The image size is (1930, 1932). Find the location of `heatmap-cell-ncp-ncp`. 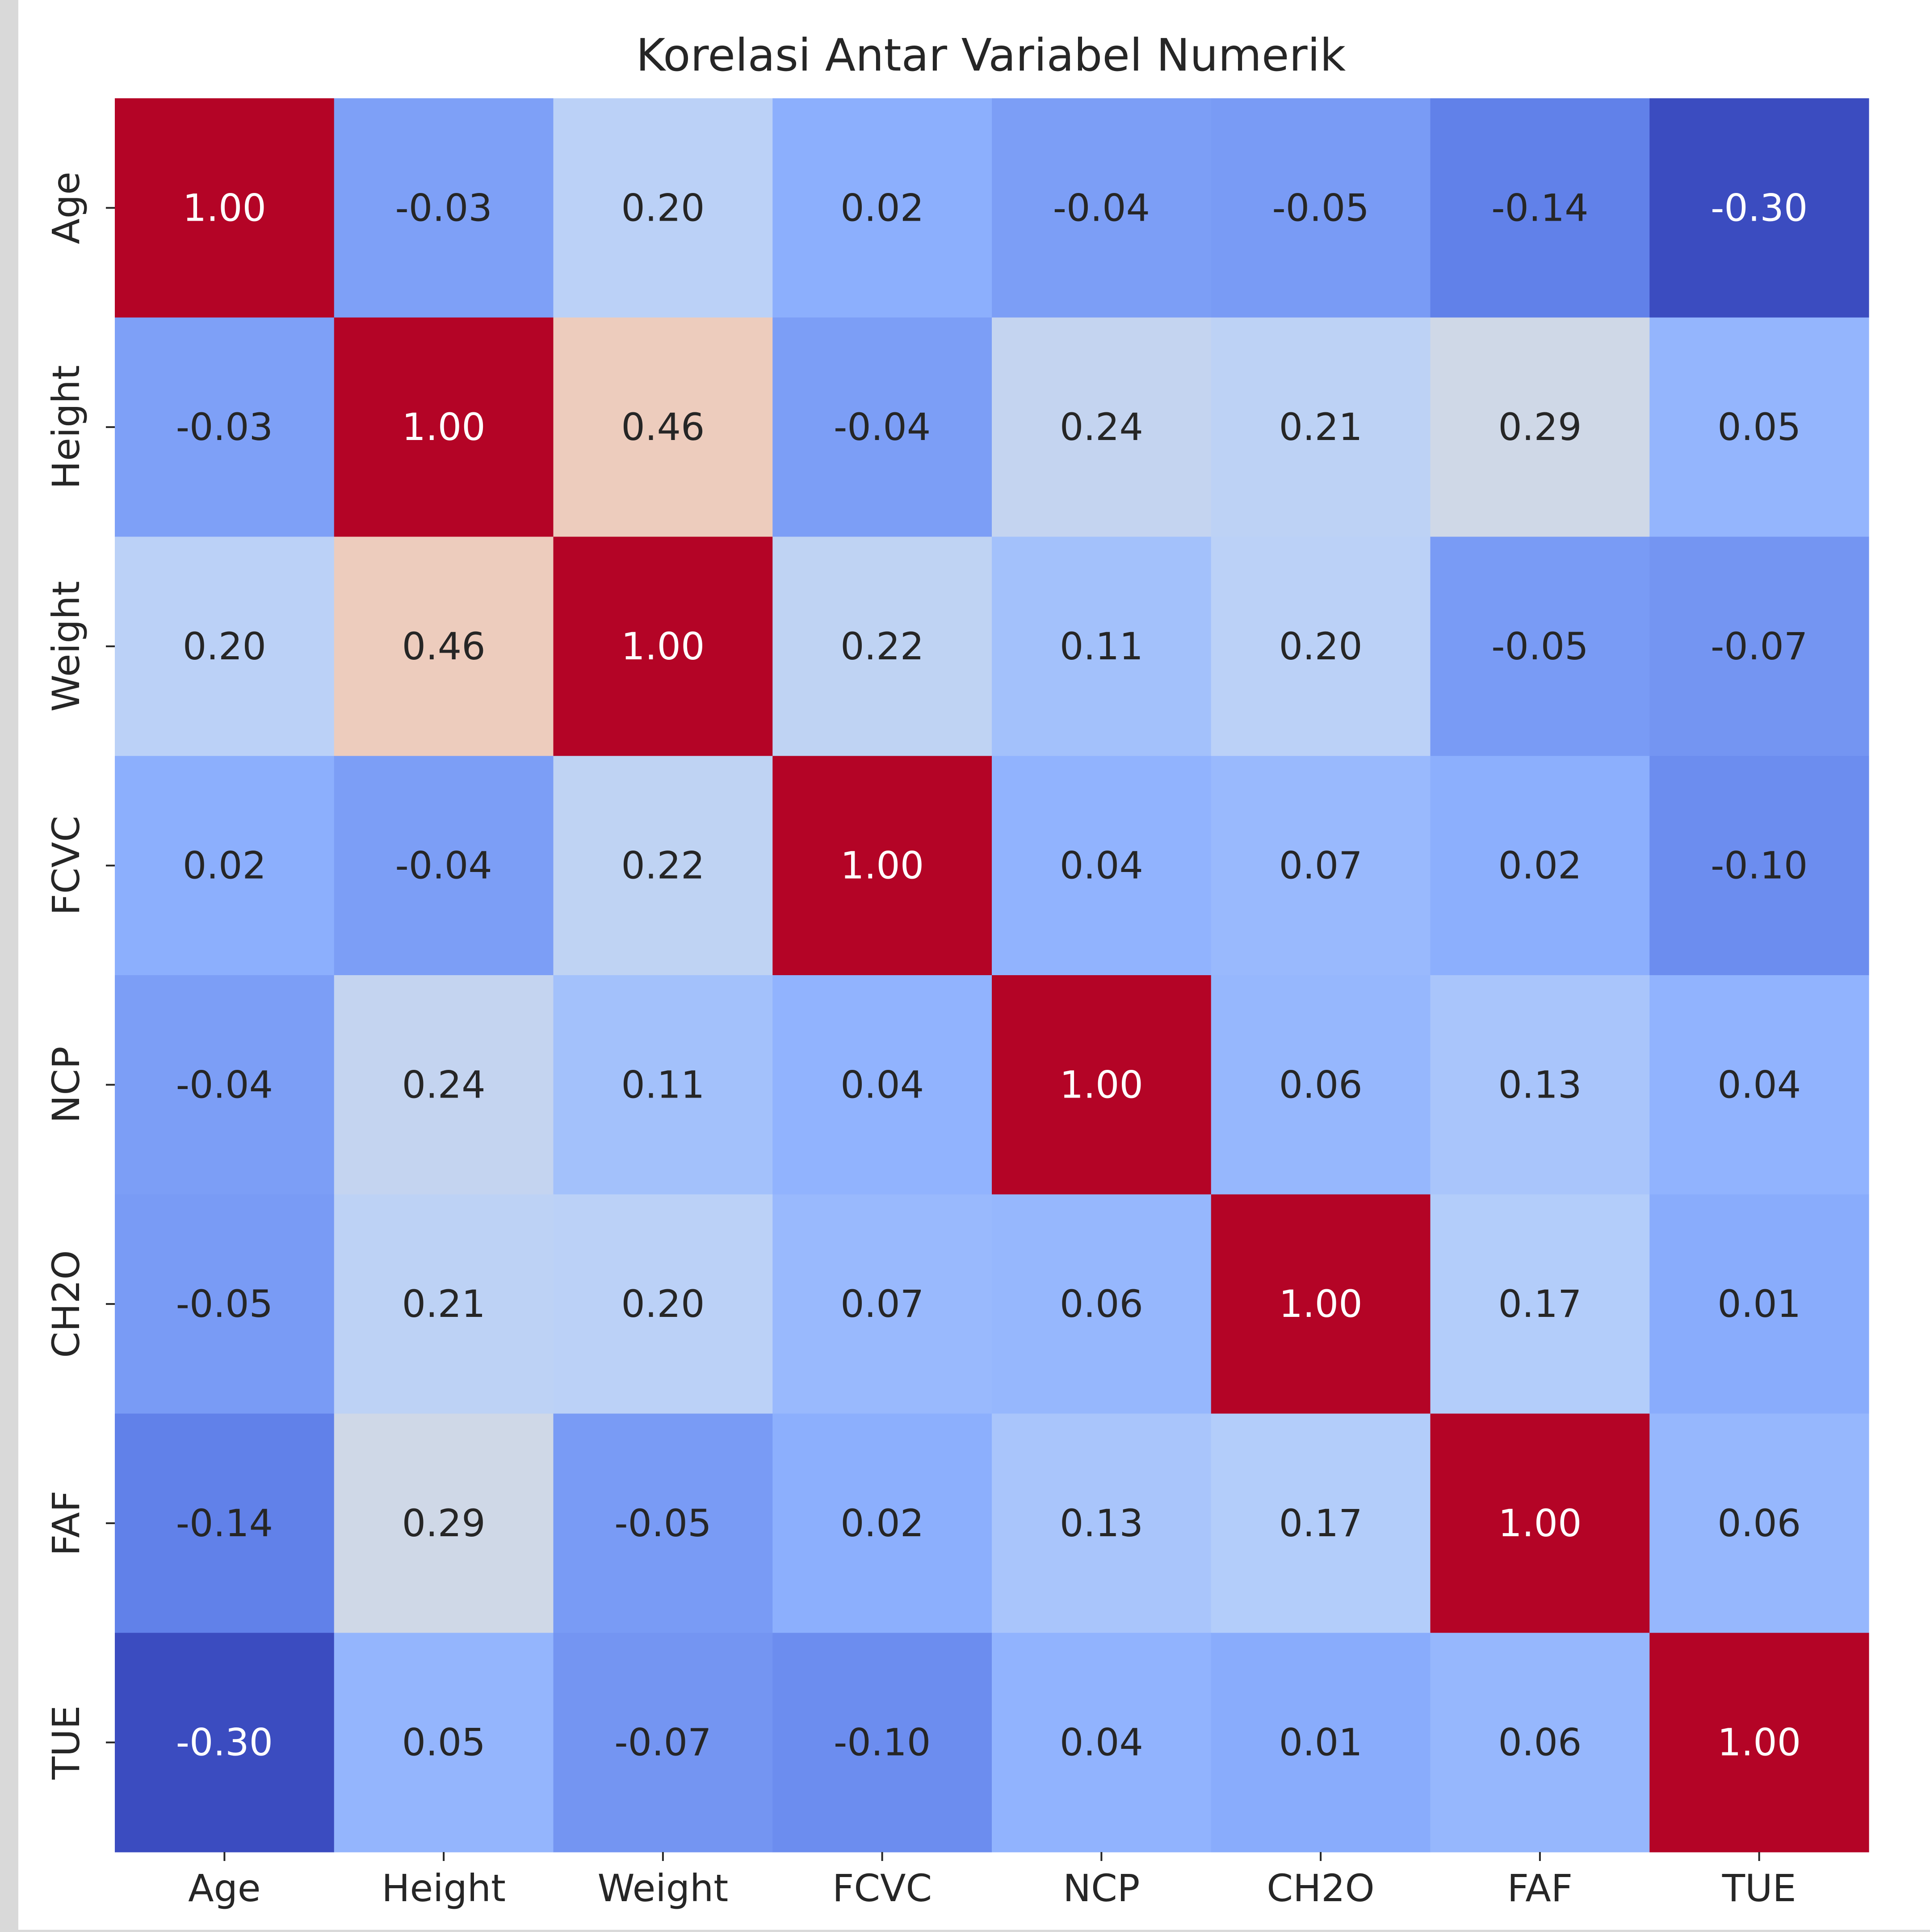

heatmap-cell-ncp-ncp is located at coordinates (1102, 1085).